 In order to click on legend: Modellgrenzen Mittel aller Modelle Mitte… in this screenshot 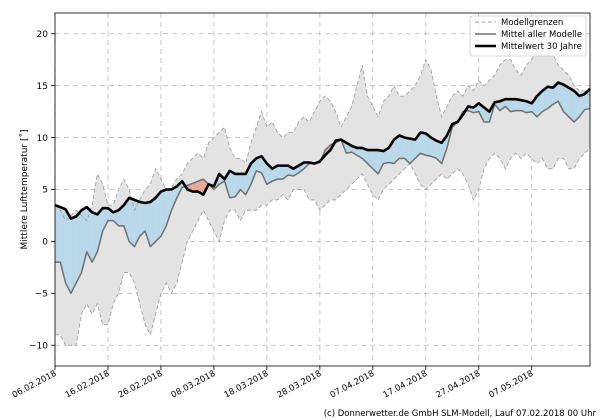, I will do `click(528, 36)`.